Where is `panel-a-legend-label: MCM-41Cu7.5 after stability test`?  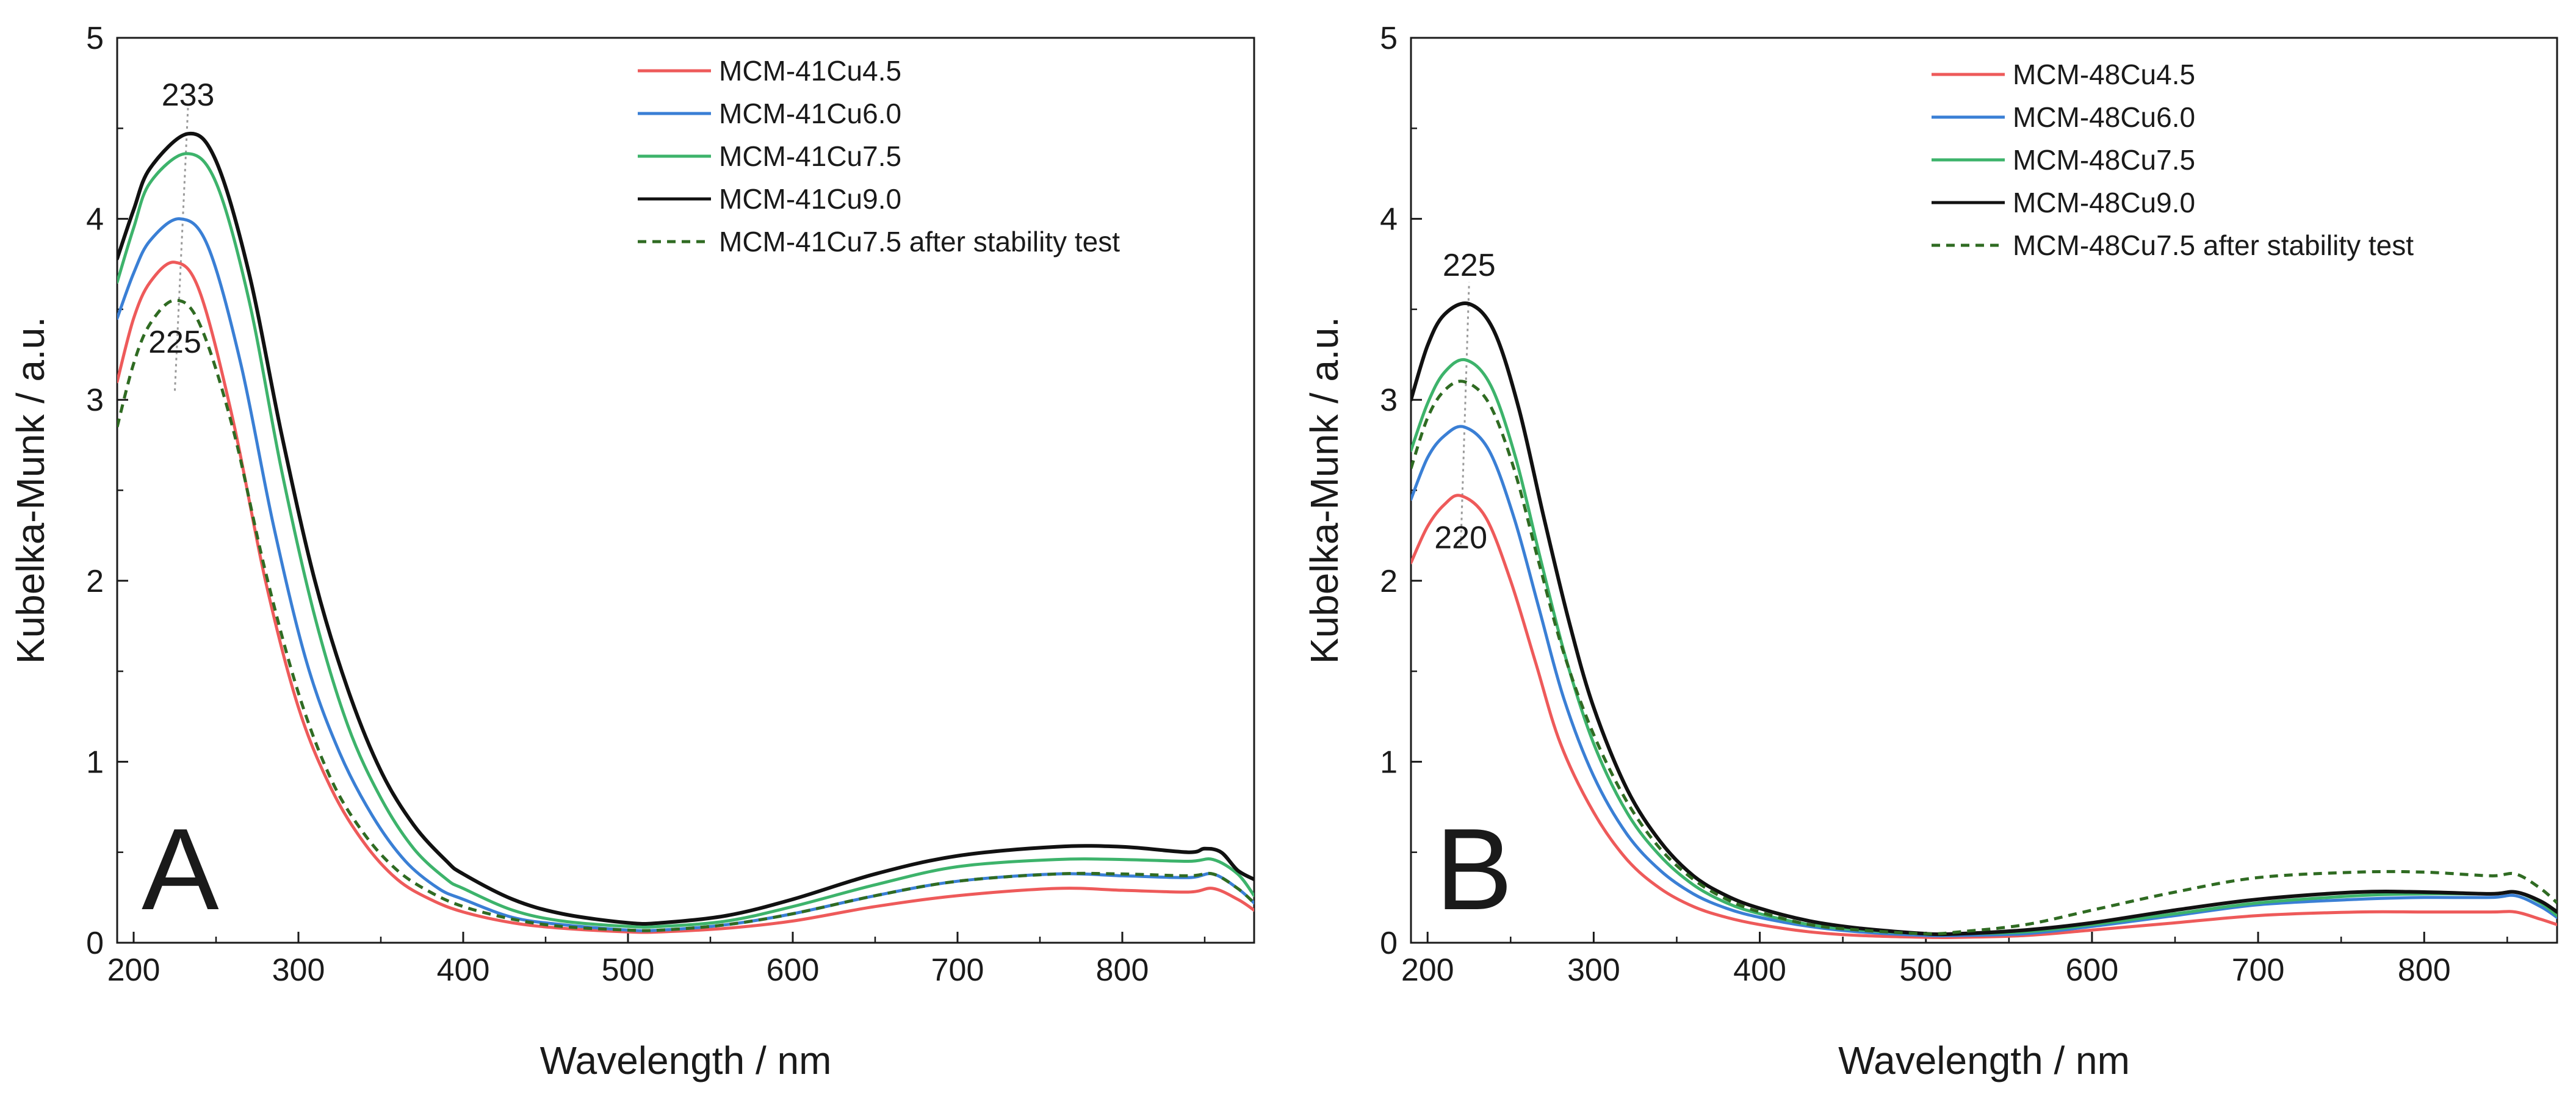 panel-a-legend-label: MCM-41Cu7.5 after stability test is located at coordinates (919, 242).